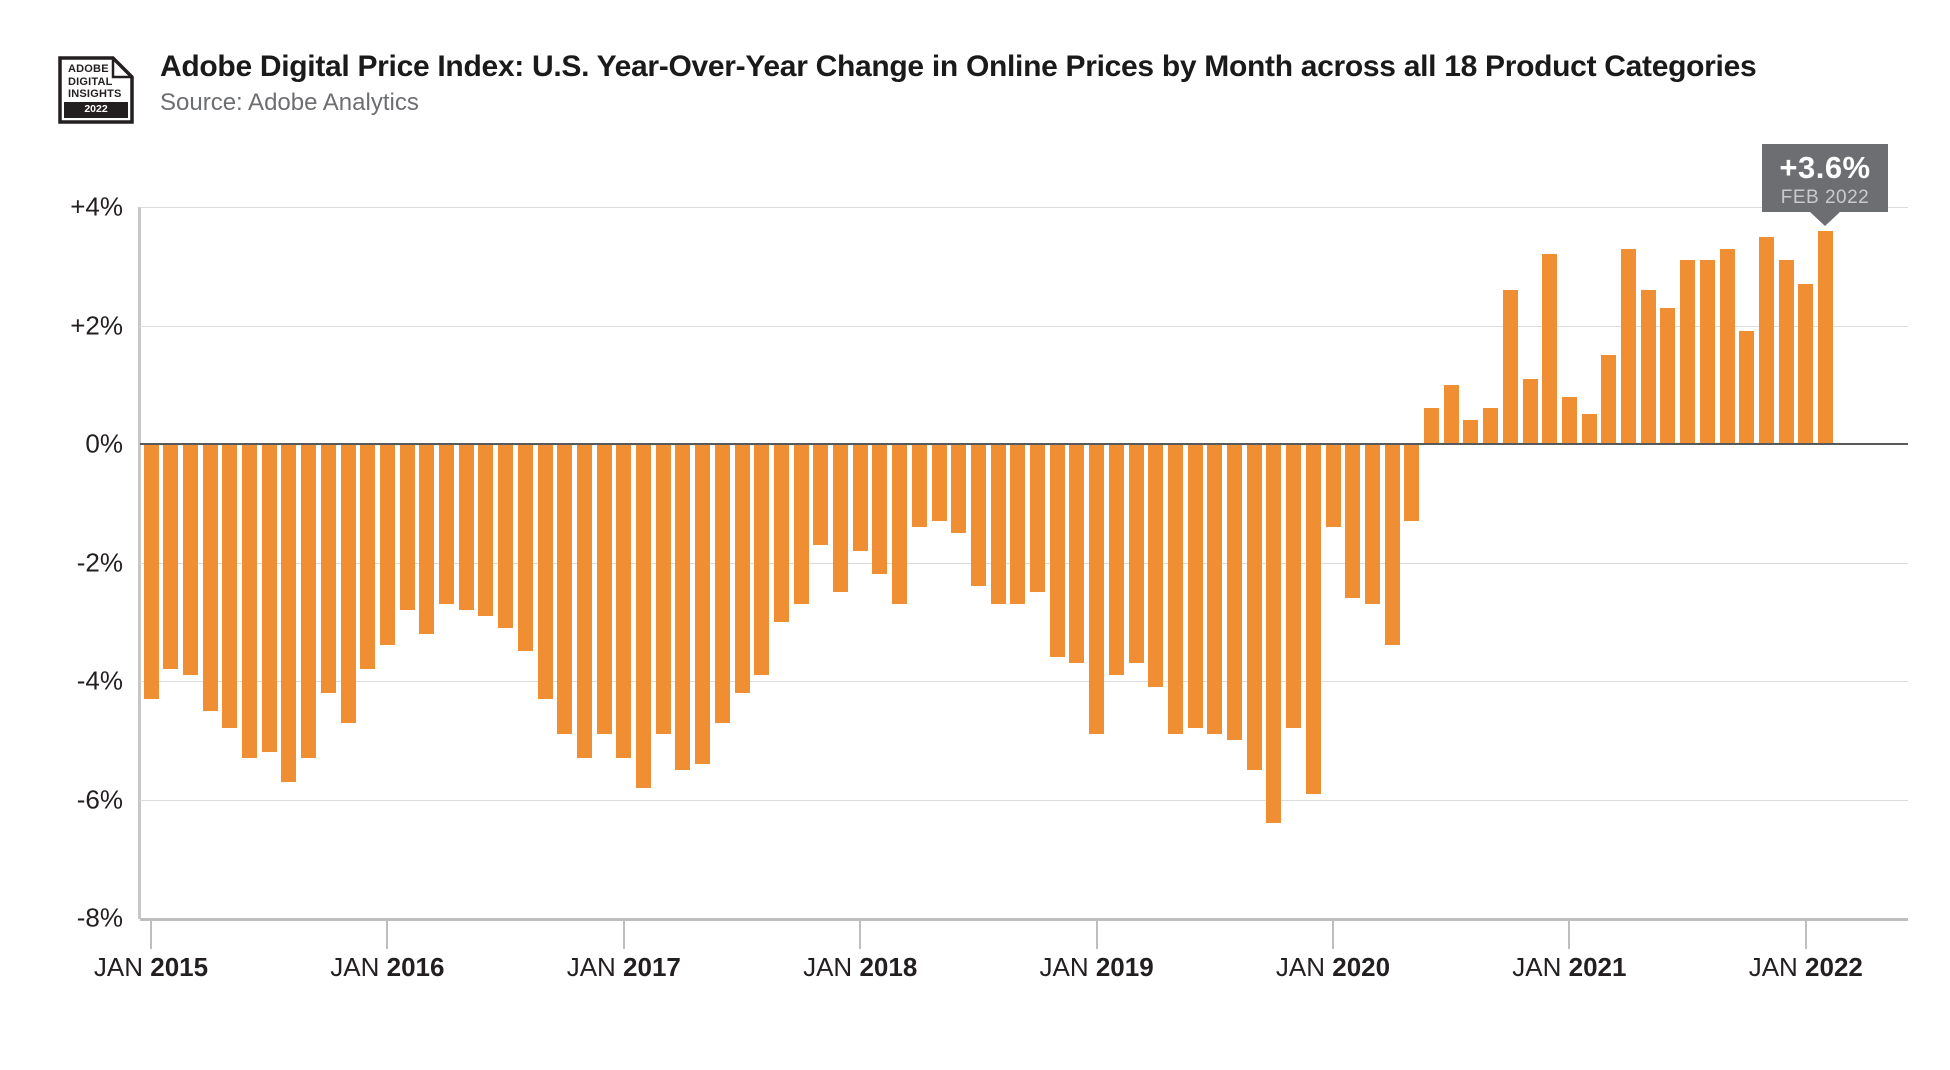 Image resolution: width=1950 pixels, height=1070 pixels. What do you see at coordinates (860, 967) in the screenshot?
I see `x-axis-label: JAN 2018` at bounding box center [860, 967].